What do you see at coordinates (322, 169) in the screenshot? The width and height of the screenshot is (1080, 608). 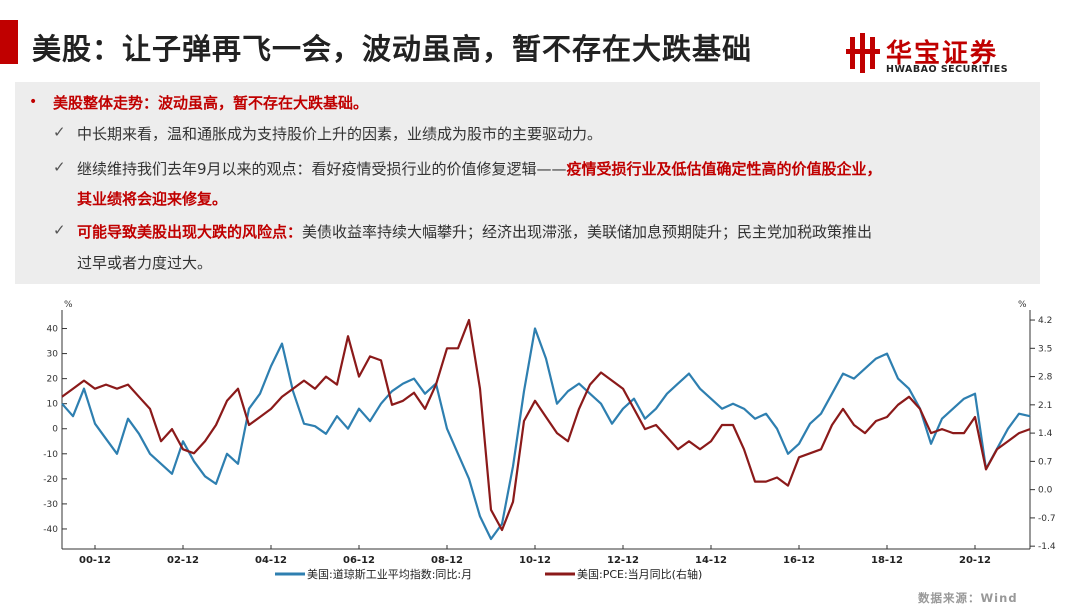 I see `point-2-text: 继续维持我们去年9月以来的观点：看好疫情受损行业的价值修复逻辑——` at bounding box center [322, 169].